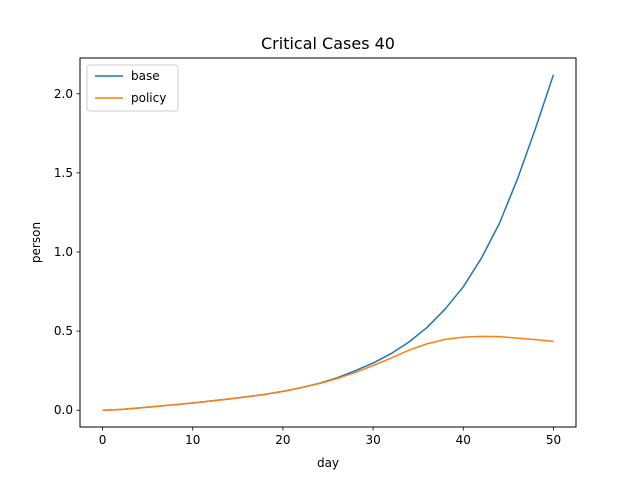 The width and height of the screenshot is (640, 480). Describe the element at coordinates (463, 440) in the screenshot. I see `x-tick-label: 40` at that location.